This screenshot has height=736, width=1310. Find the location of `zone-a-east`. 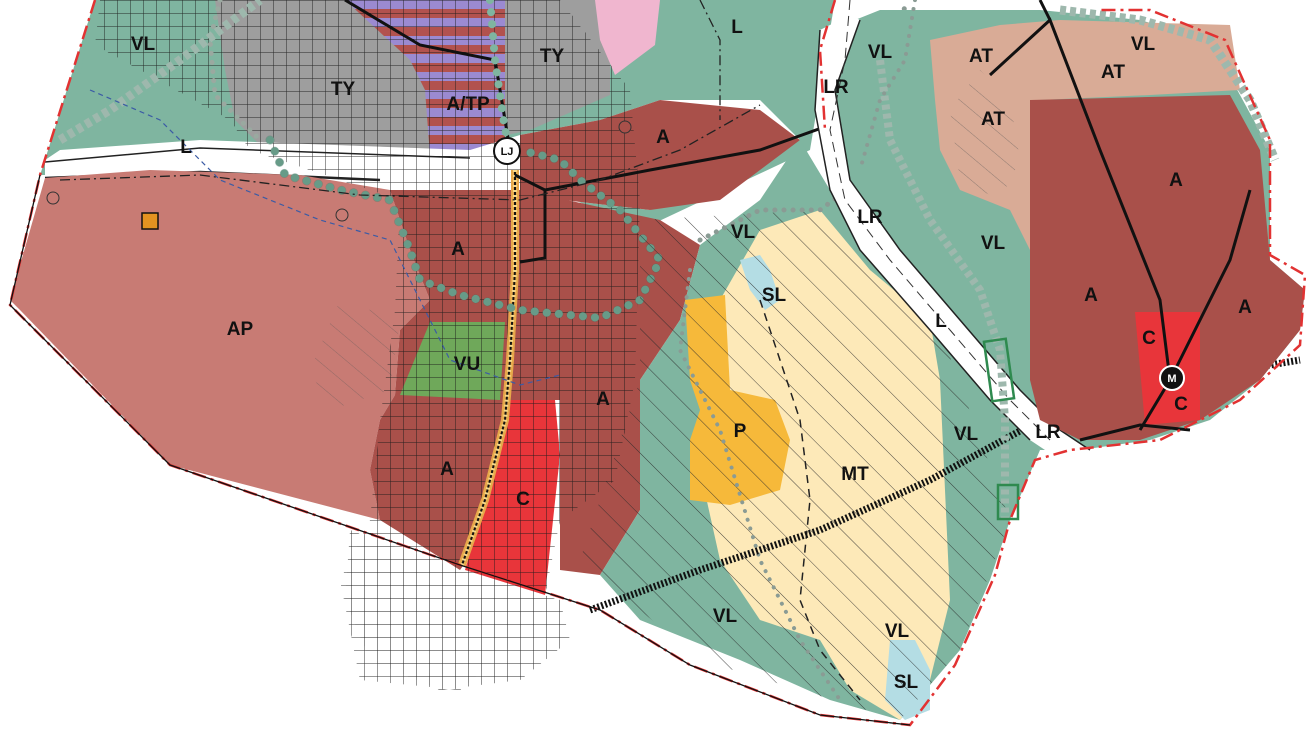

zone-a-east is located at coordinates (1167, 267).